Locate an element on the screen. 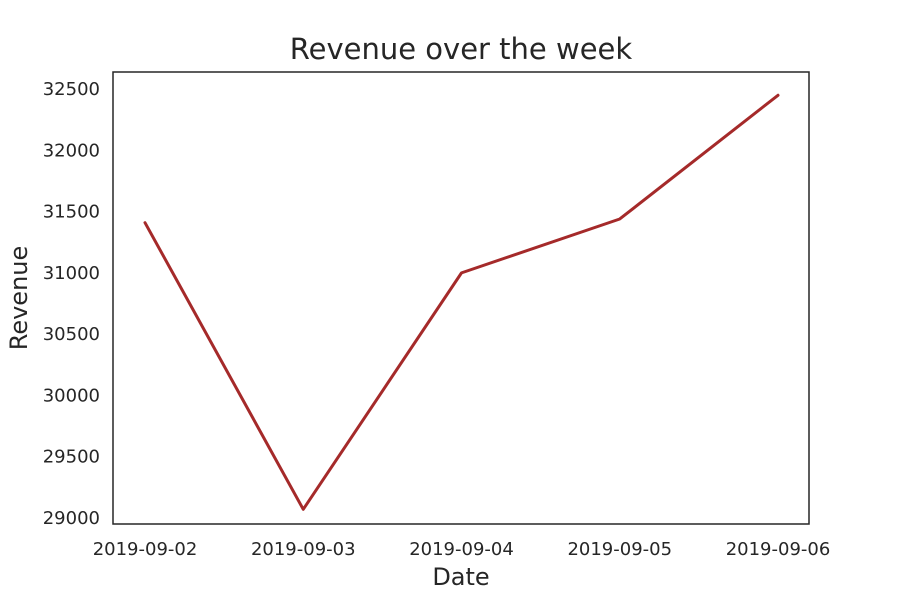 The width and height of the screenshot is (900, 604). y-tick-label: 31000 is located at coordinates (71, 273).